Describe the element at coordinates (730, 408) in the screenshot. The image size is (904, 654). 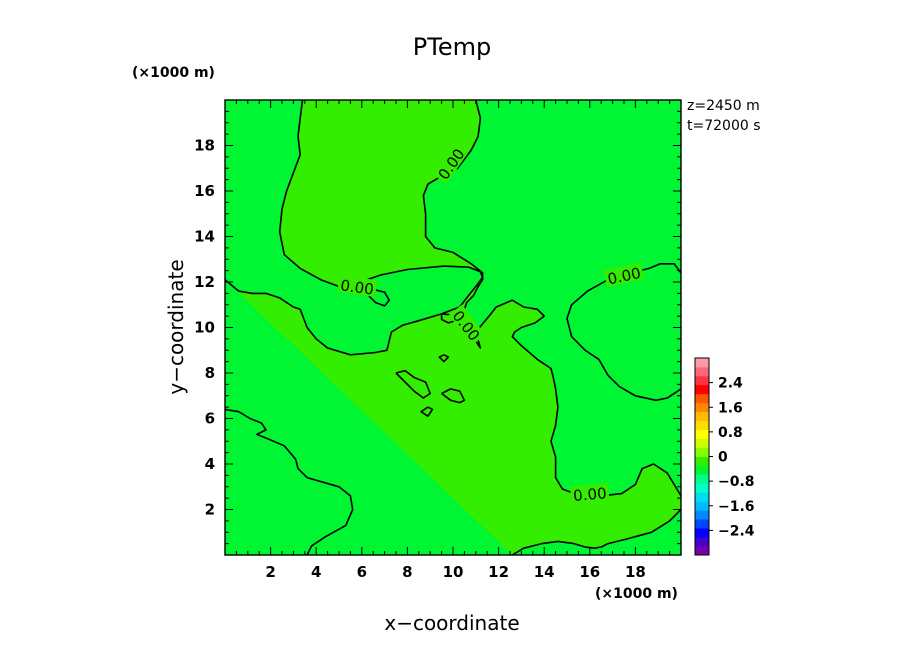
I see `colorbar-label: 1.6` at that location.